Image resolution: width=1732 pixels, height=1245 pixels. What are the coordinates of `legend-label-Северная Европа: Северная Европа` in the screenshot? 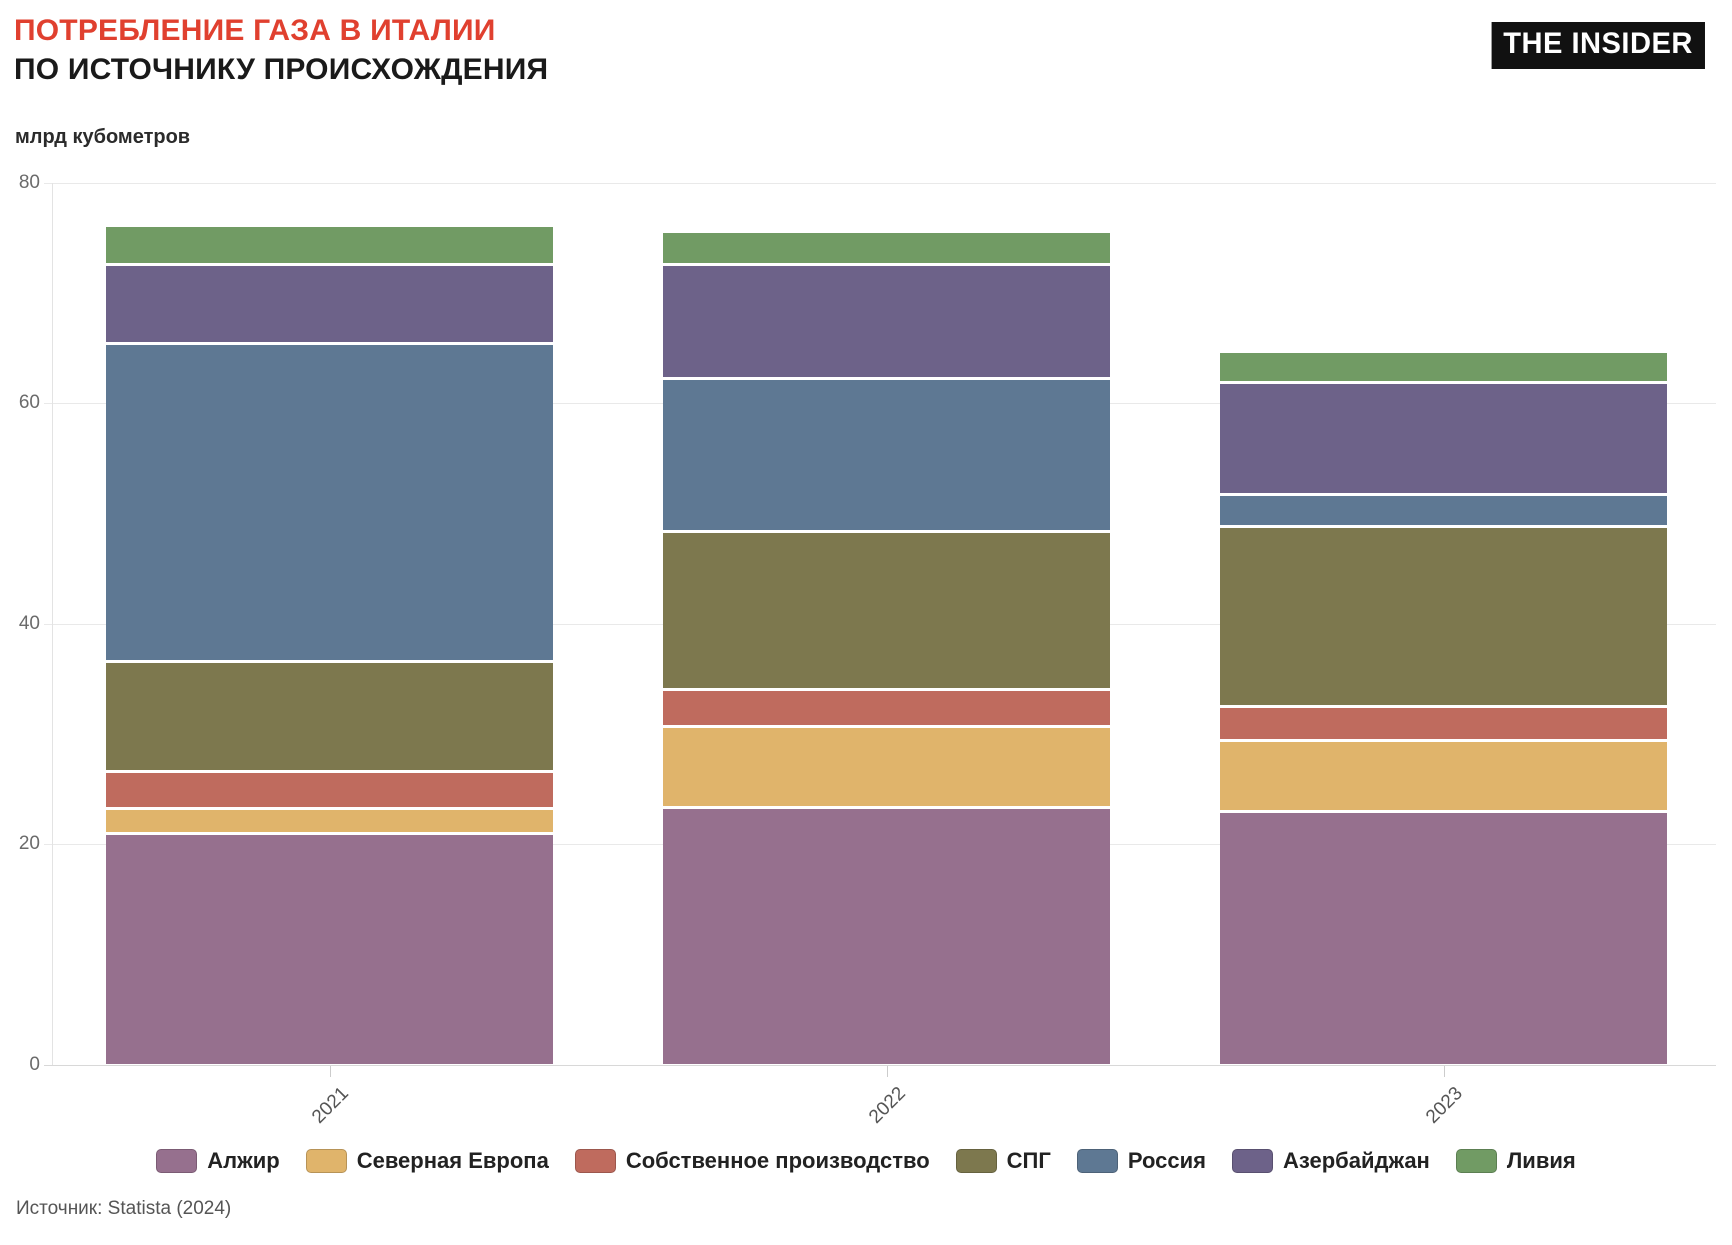 It's located at (452, 1160).